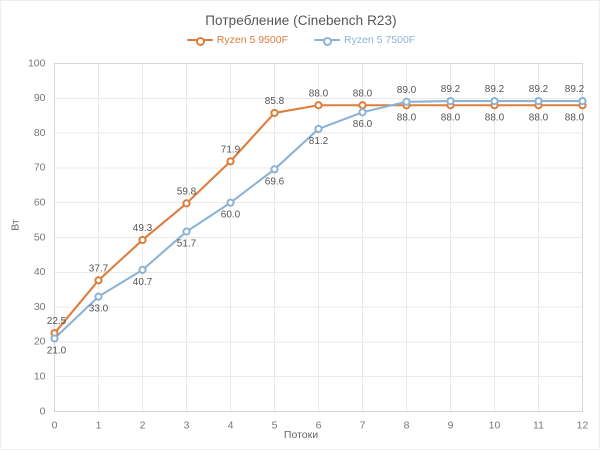 The width and height of the screenshot is (600, 450). What do you see at coordinates (275, 426) in the screenshot?
I see `x-tick-label: 5` at bounding box center [275, 426].